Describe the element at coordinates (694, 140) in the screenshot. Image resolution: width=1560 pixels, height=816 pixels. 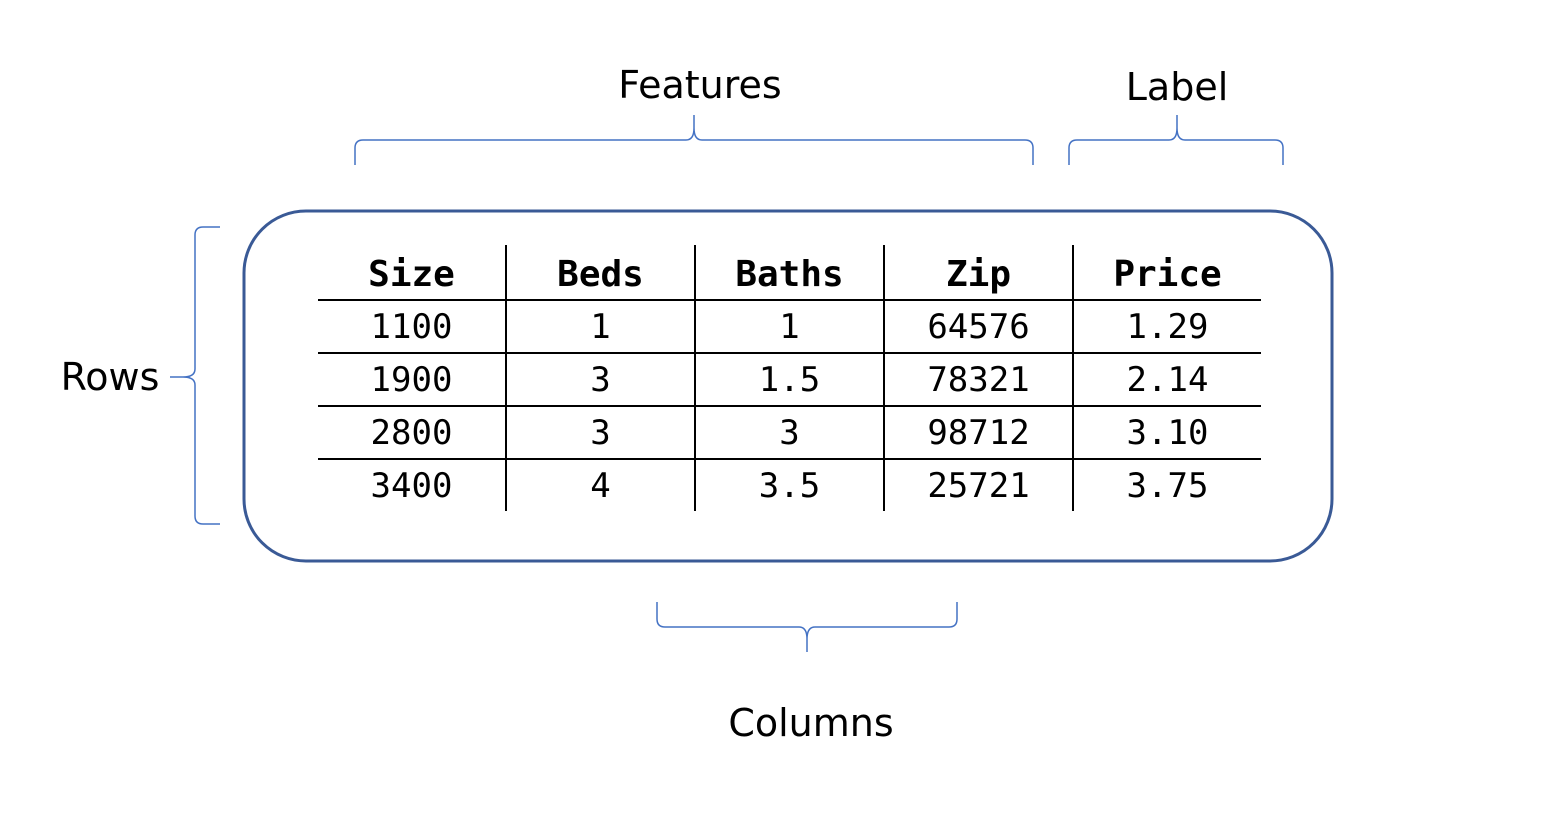
I see `features-brace` at that location.